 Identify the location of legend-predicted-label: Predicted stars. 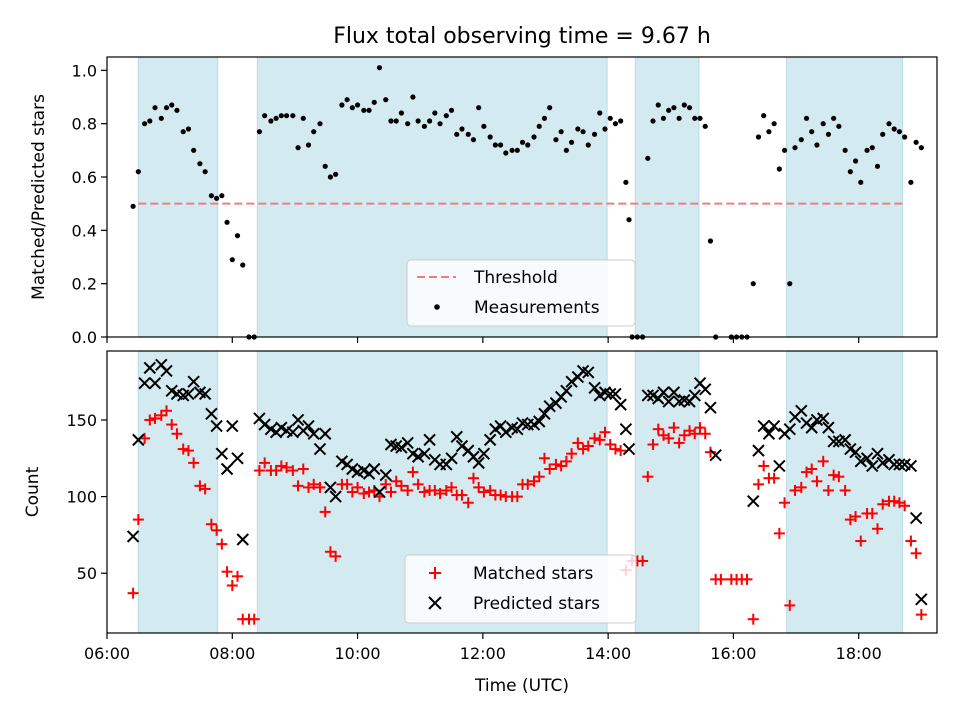
(536, 604).